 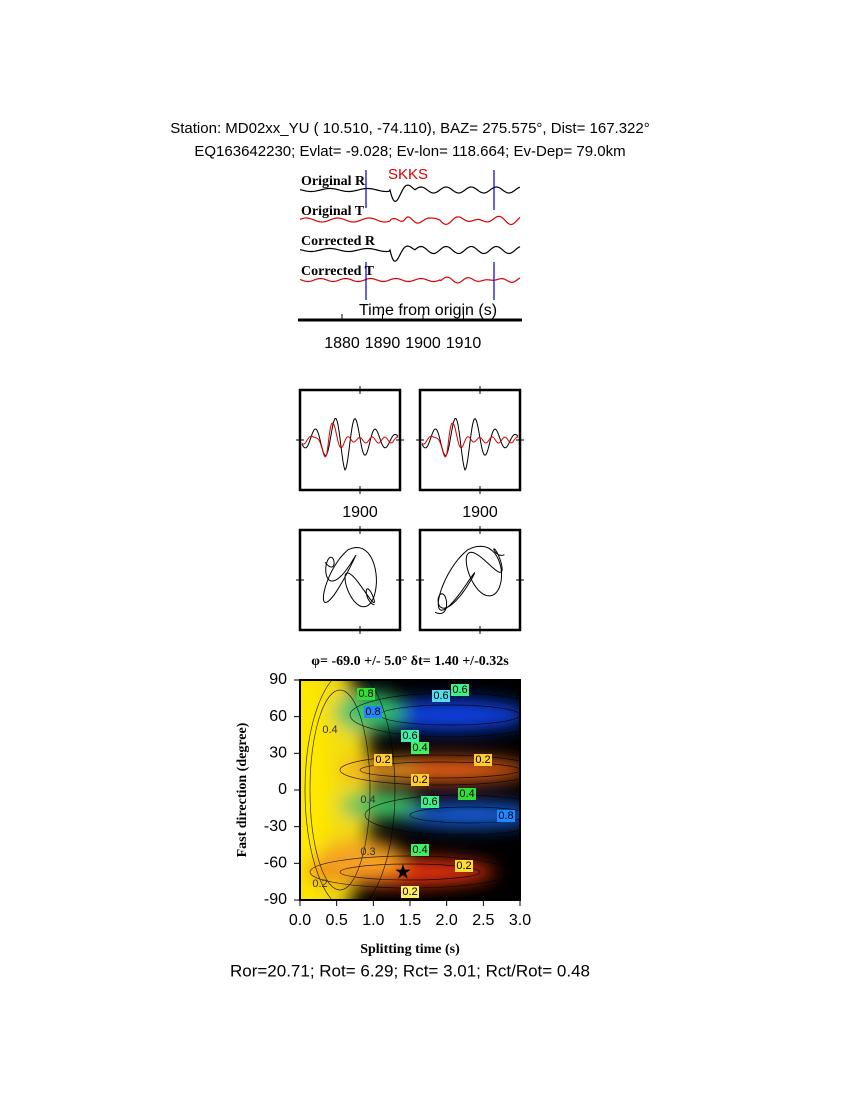 I want to click on y-tick-label: -30, so click(x=275, y=826).